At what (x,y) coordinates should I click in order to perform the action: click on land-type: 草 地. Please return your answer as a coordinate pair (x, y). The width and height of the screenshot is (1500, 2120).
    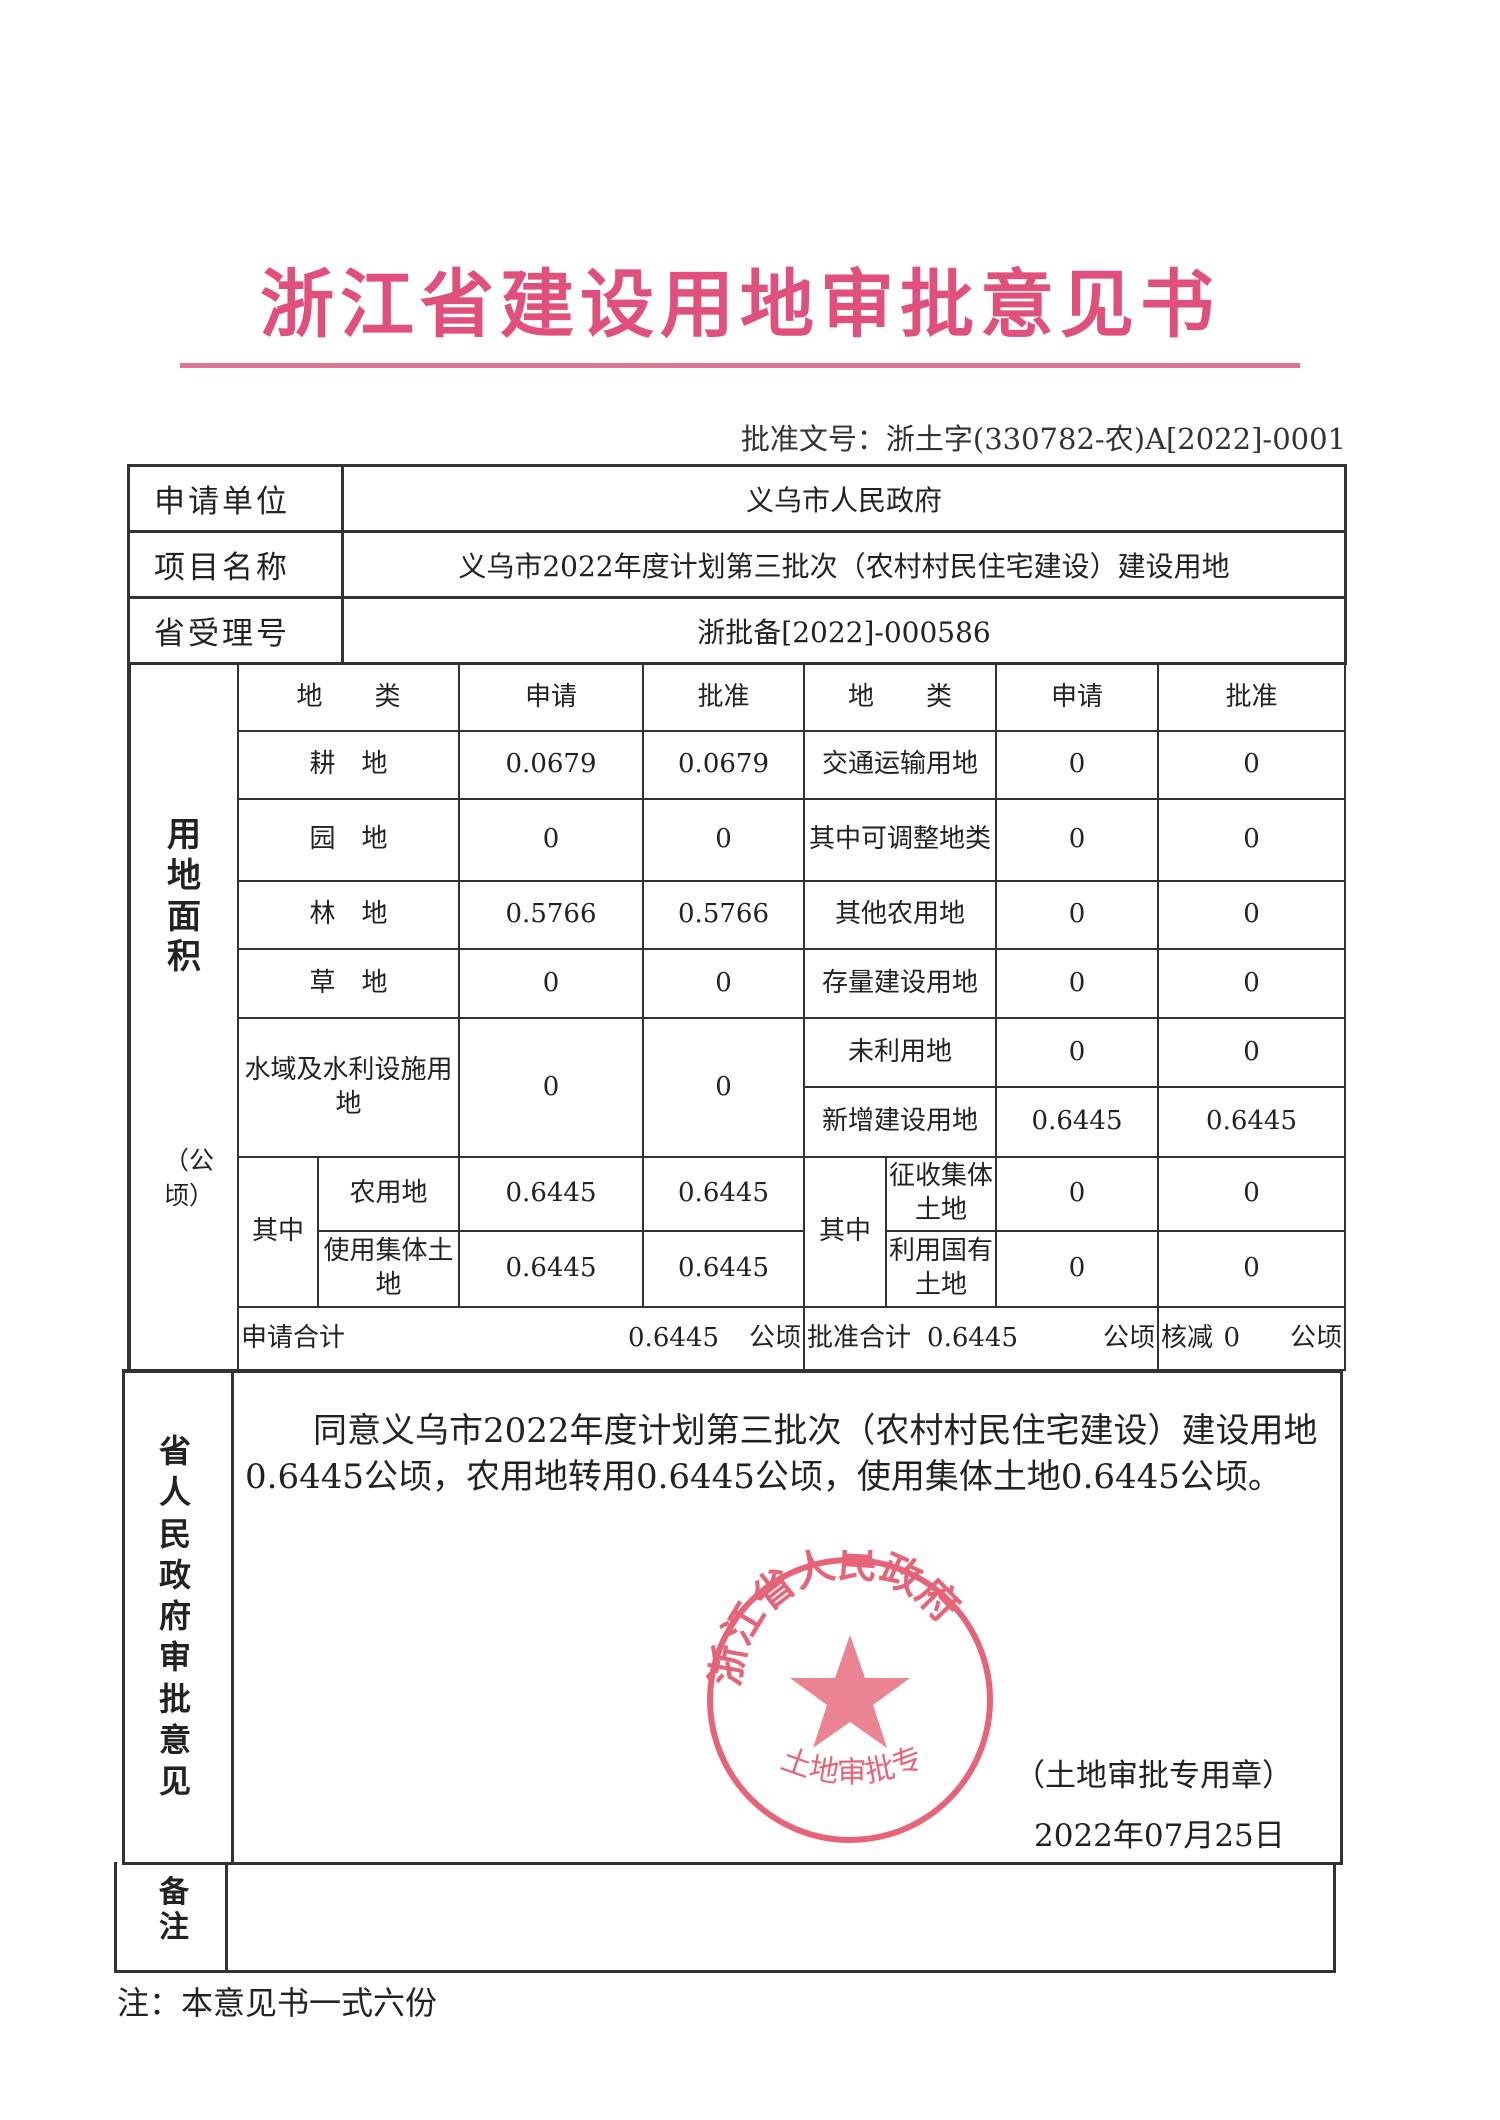
    Looking at the image, I should click on (348, 983).